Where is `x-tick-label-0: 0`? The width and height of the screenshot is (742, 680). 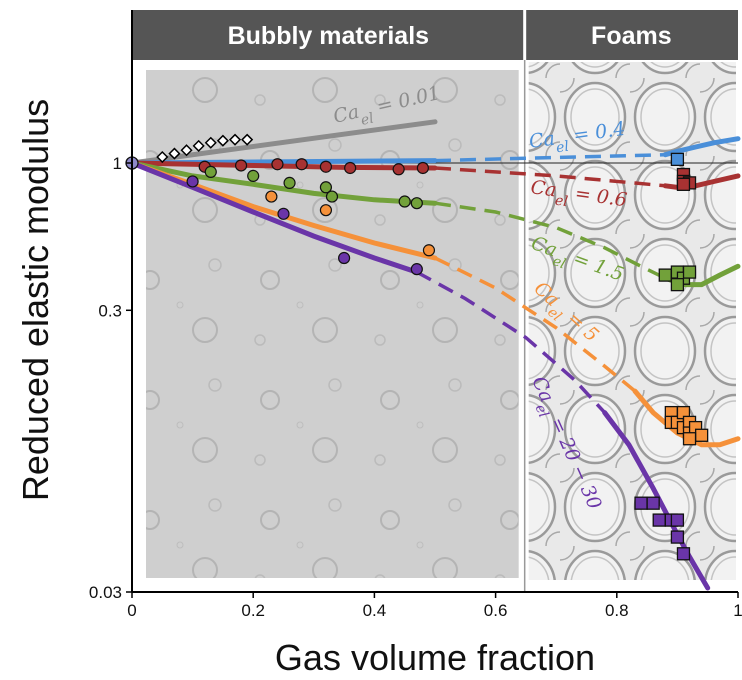 x-tick-label-0: 0 is located at coordinates (131, 610).